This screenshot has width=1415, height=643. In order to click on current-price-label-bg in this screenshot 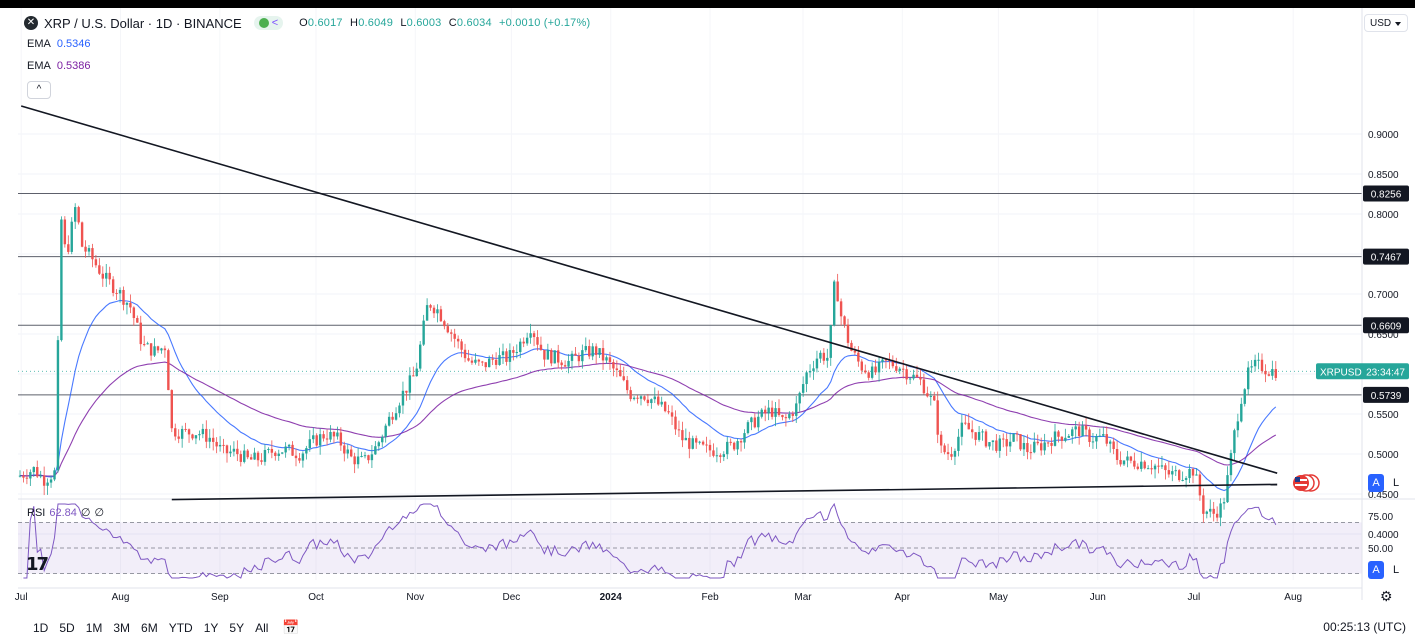, I will do `click(1362, 371)`.